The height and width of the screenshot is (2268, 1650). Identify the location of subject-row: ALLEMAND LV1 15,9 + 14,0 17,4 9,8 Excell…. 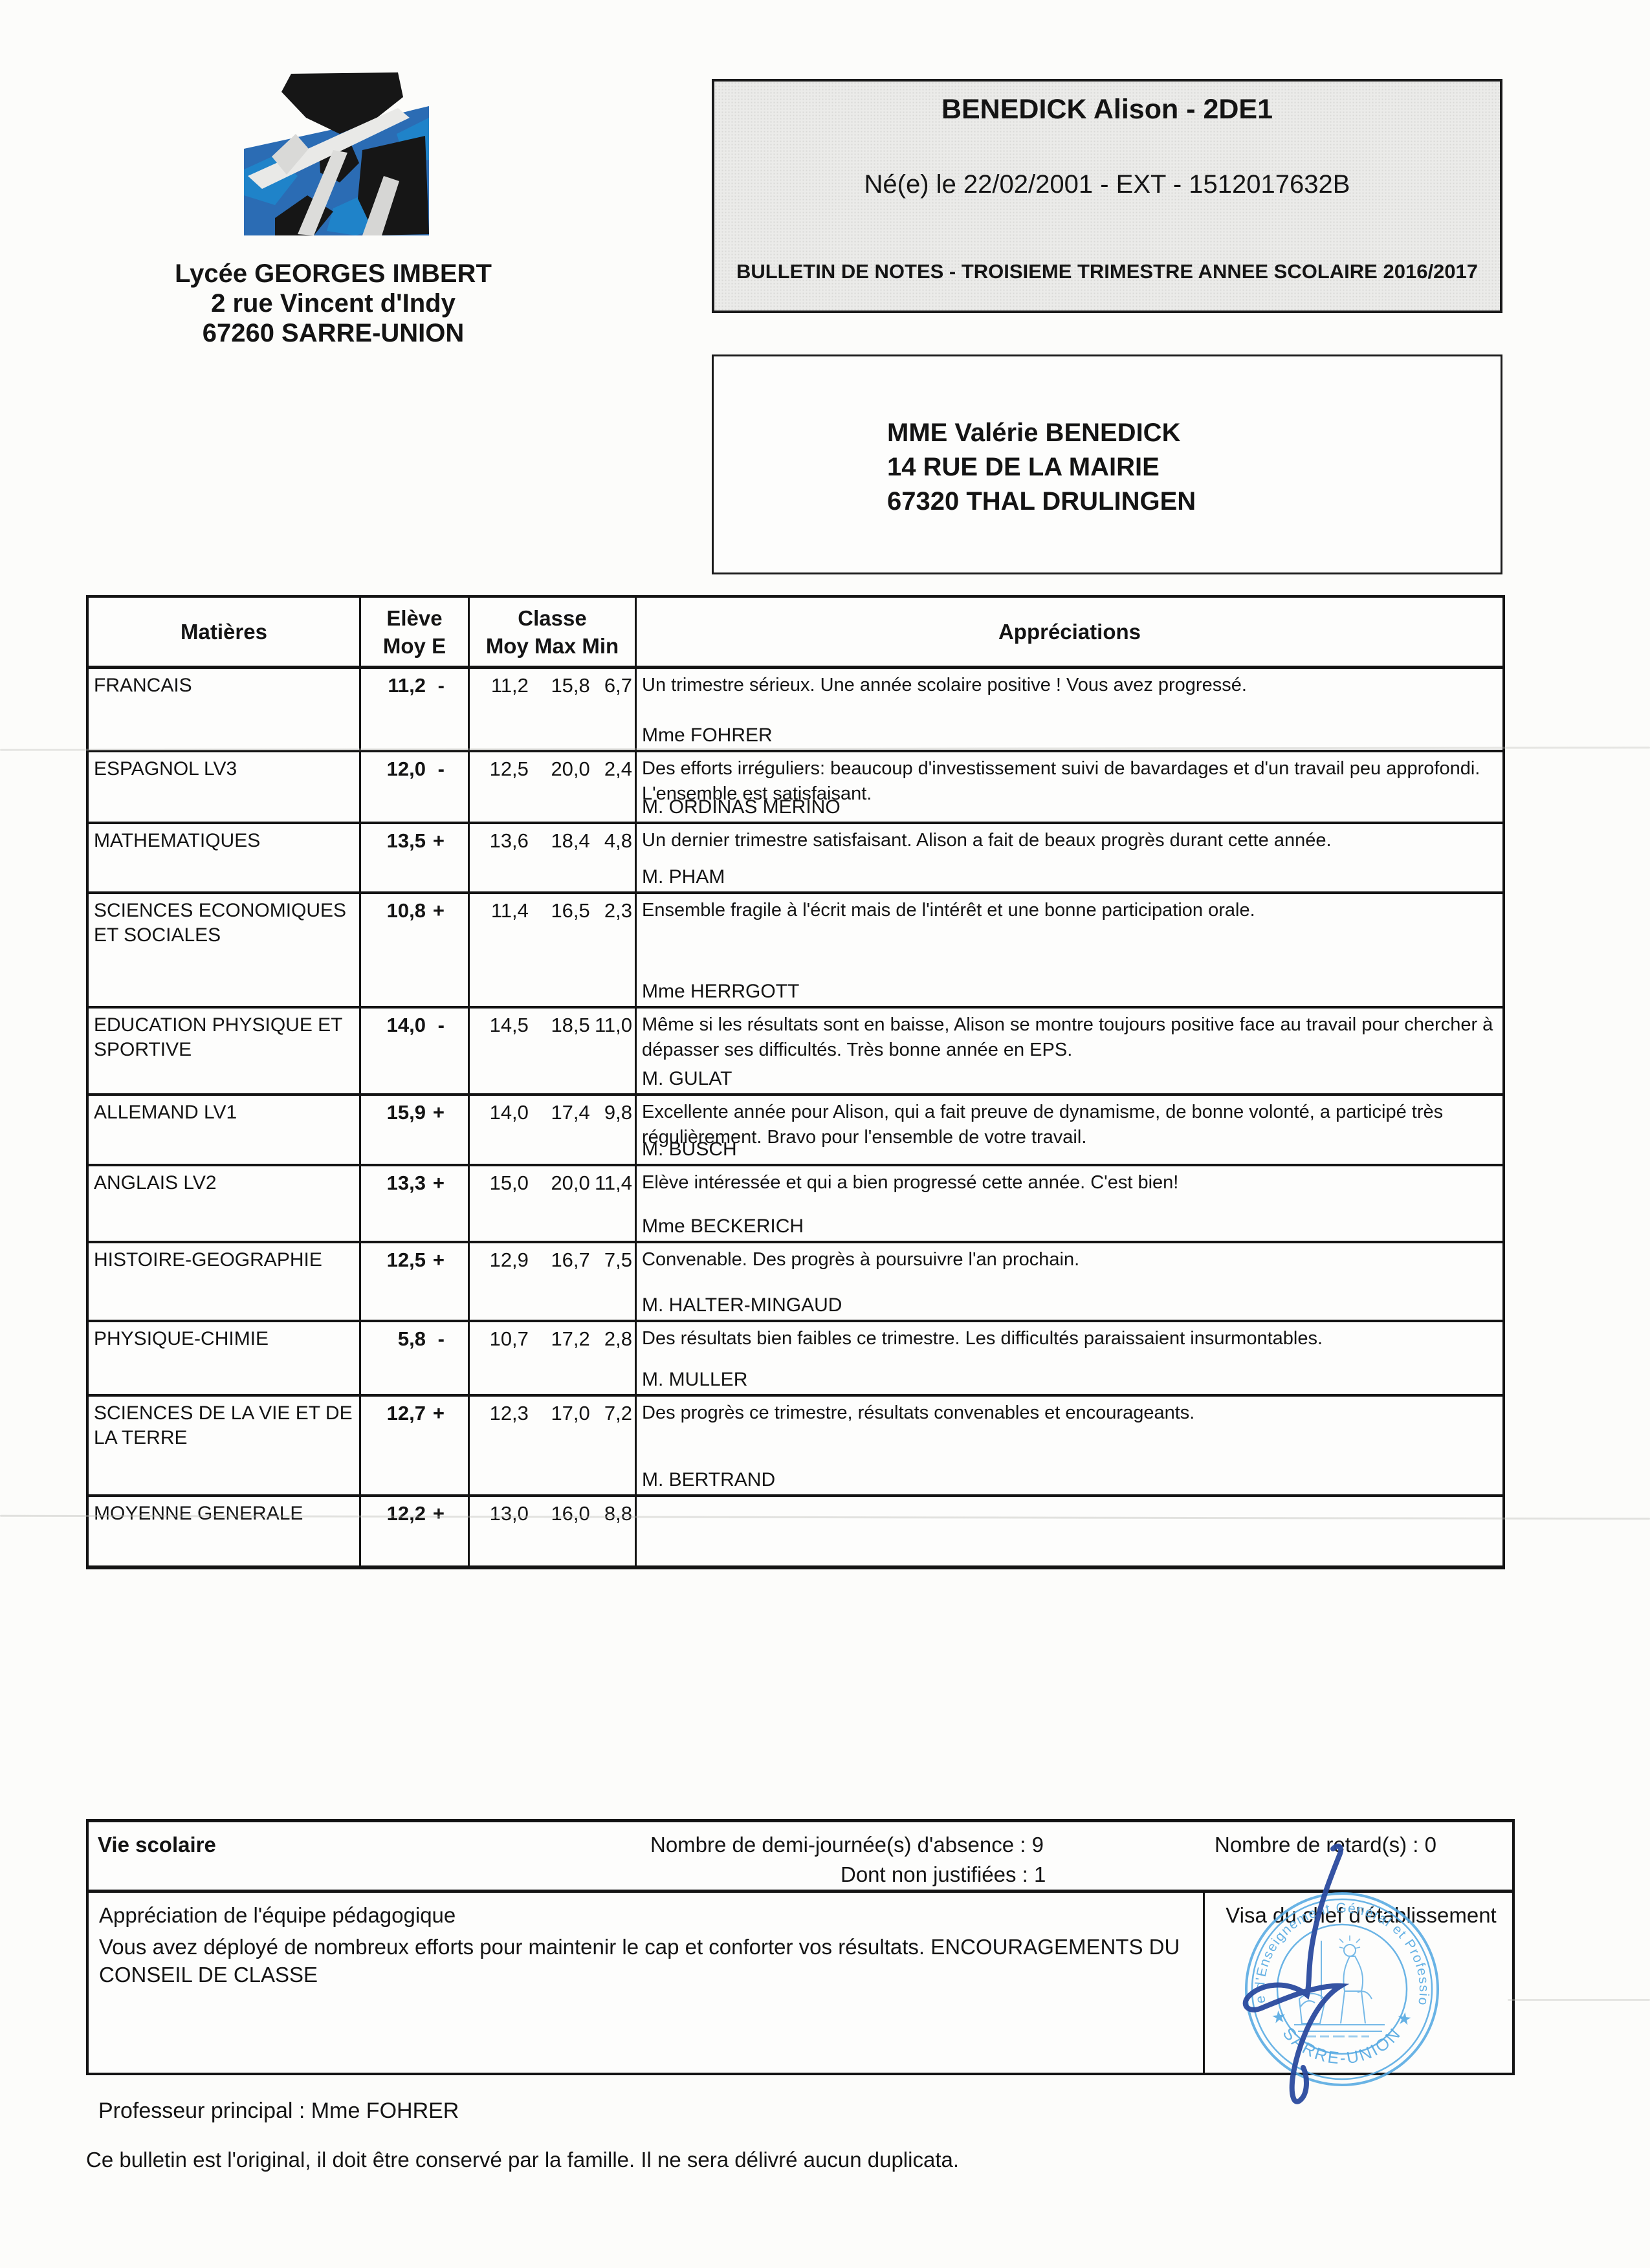
(795, 1128).